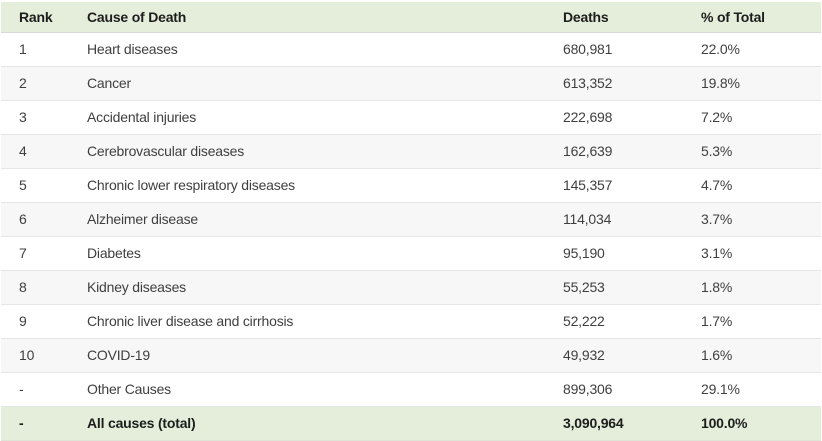 The image size is (822, 441). I want to click on pct-cell: 3.7%, so click(717, 219).